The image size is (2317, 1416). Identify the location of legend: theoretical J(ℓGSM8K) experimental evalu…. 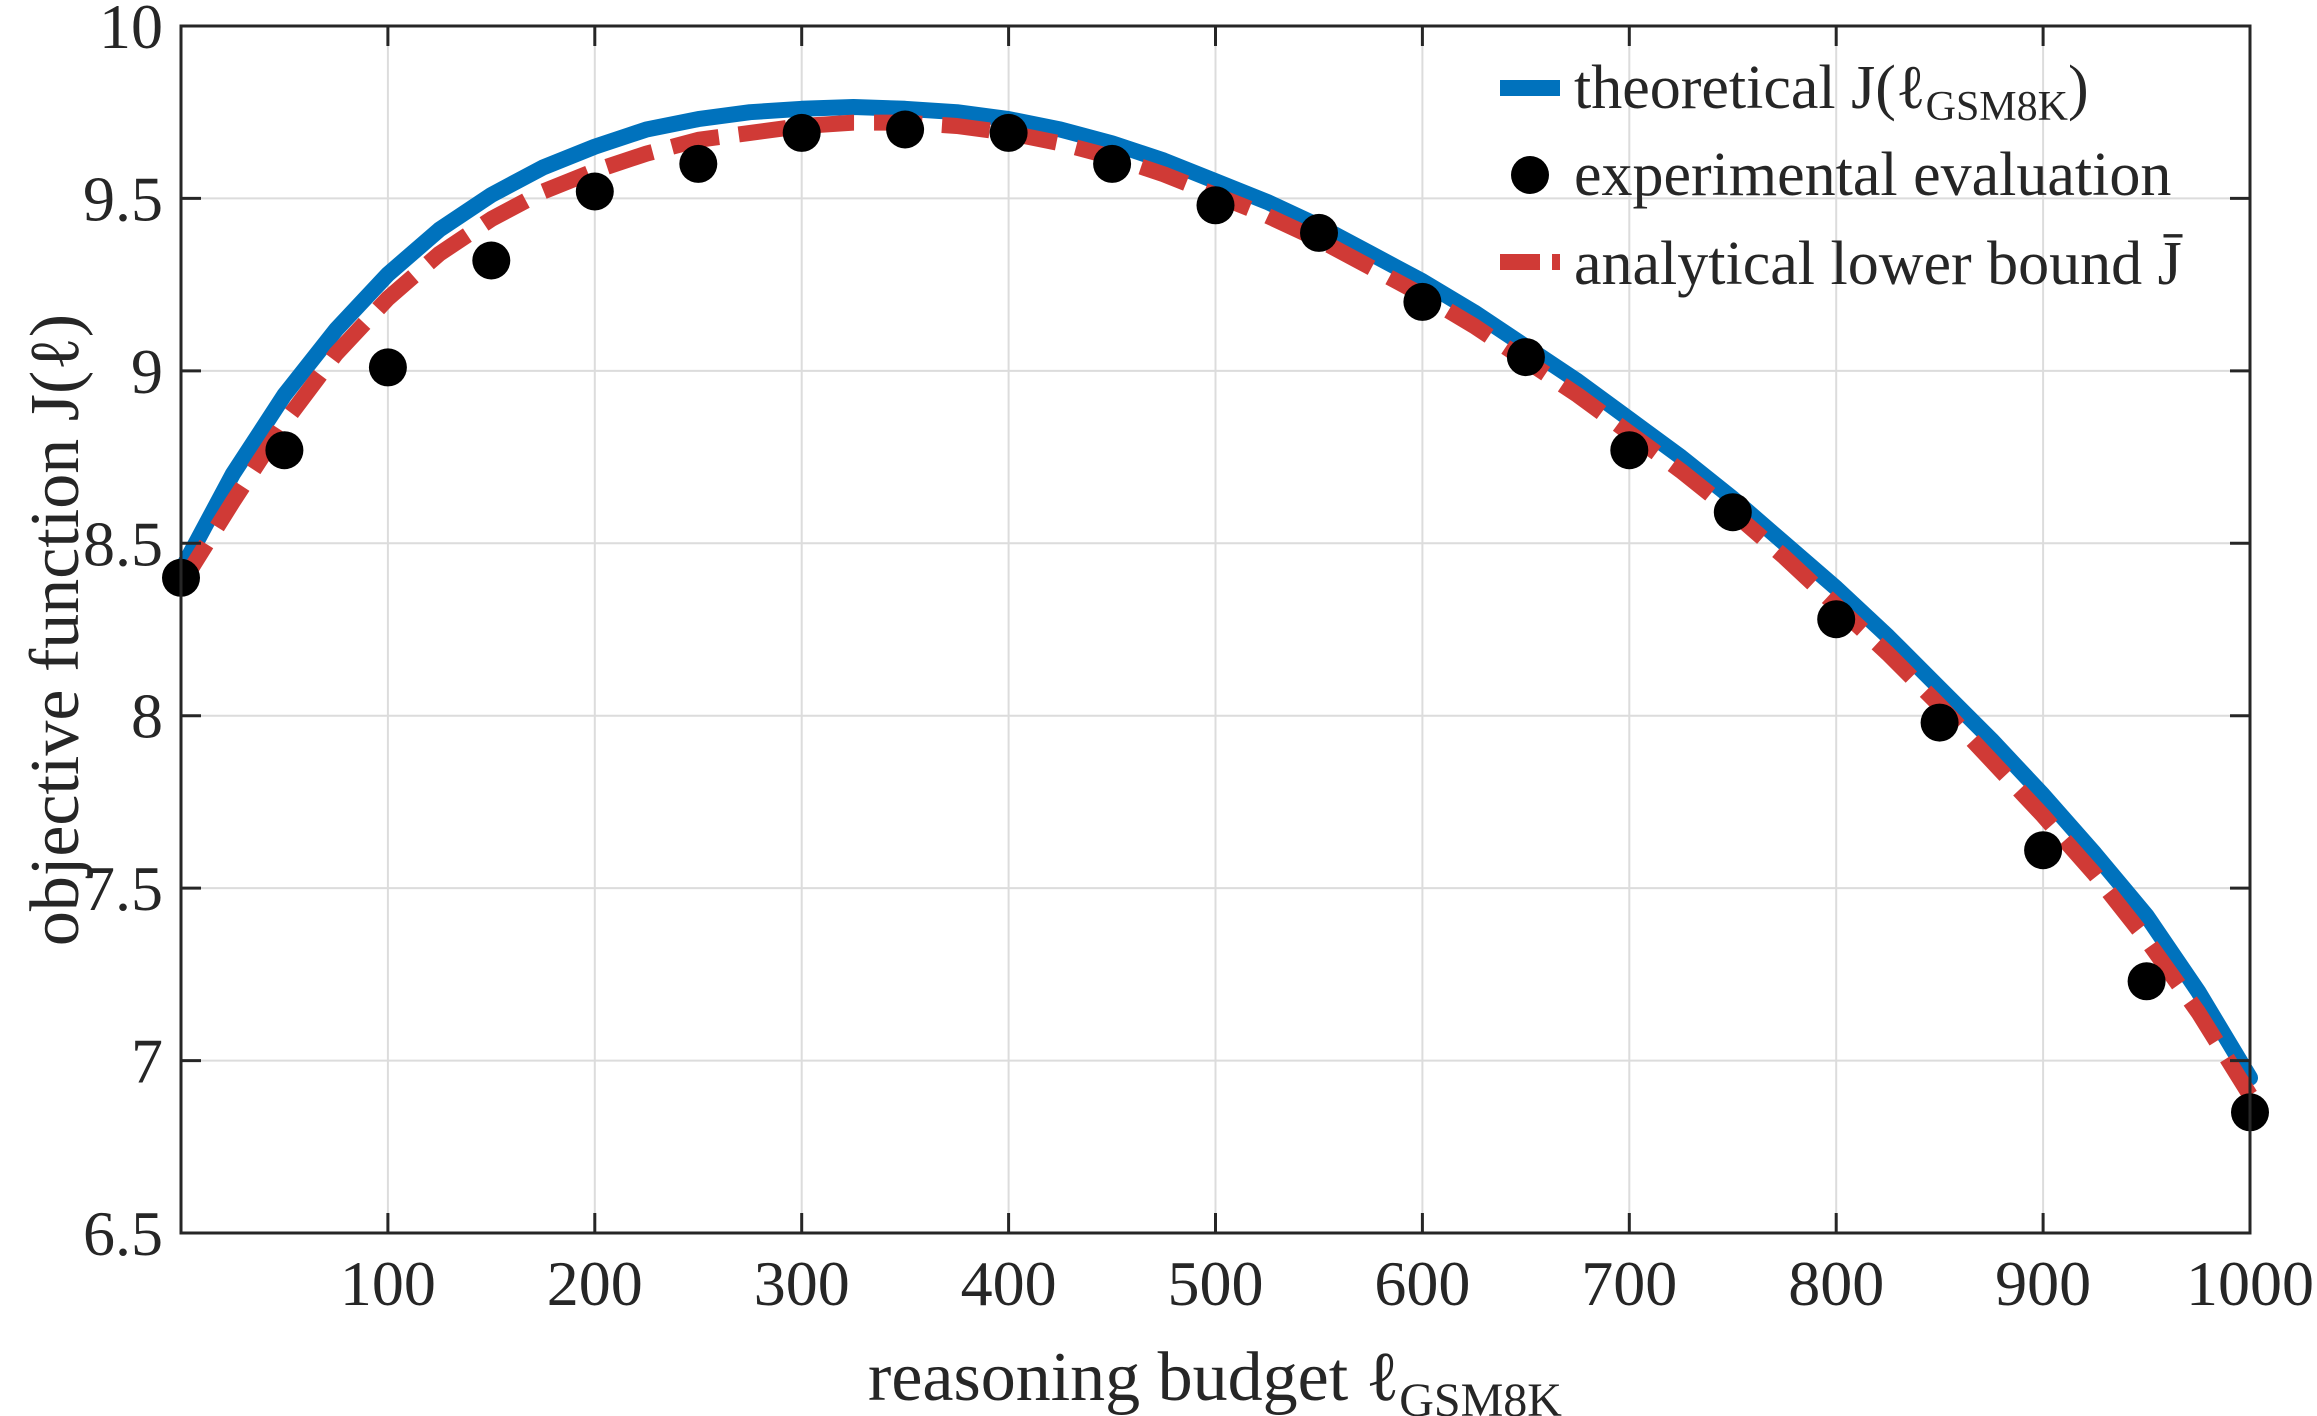
(1841, 176).